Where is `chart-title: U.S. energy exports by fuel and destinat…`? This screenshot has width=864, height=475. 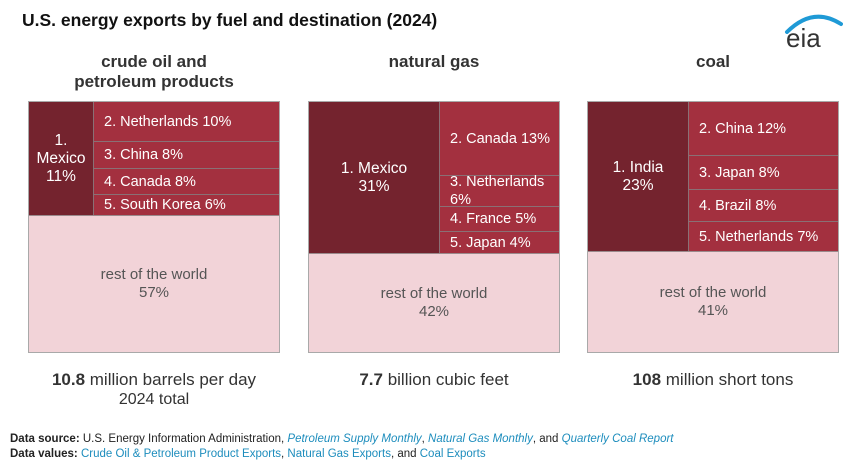 chart-title: U.S. energy exports by fuel and destinat… is located at coordinates (230, 20).